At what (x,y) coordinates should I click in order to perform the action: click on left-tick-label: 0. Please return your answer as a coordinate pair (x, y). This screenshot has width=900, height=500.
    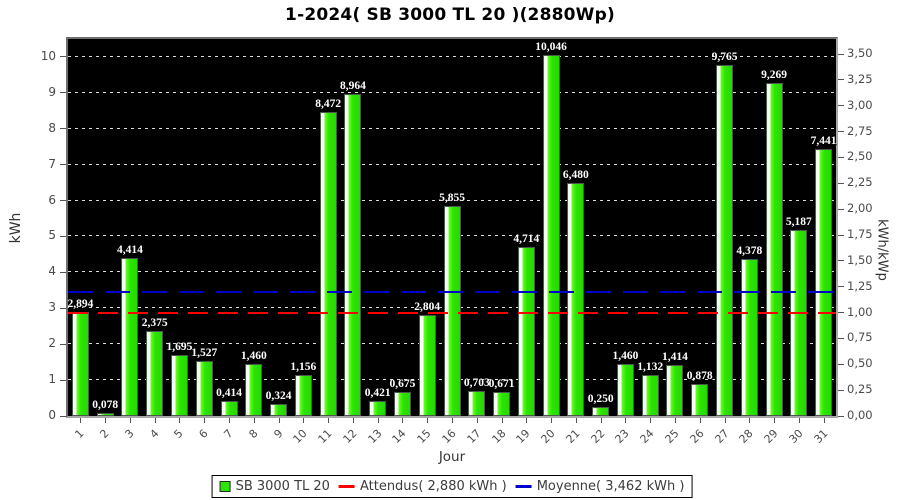
    Looking at the image, I should click on (52, 415).